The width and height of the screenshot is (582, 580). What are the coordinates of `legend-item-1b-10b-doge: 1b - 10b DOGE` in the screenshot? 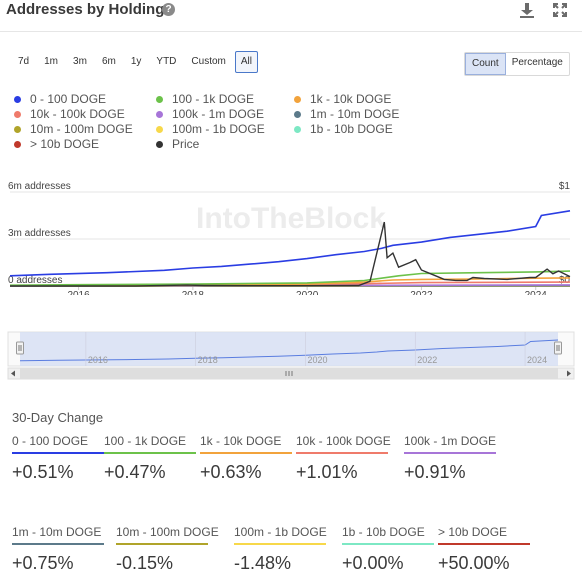 It's located at (343, 129).